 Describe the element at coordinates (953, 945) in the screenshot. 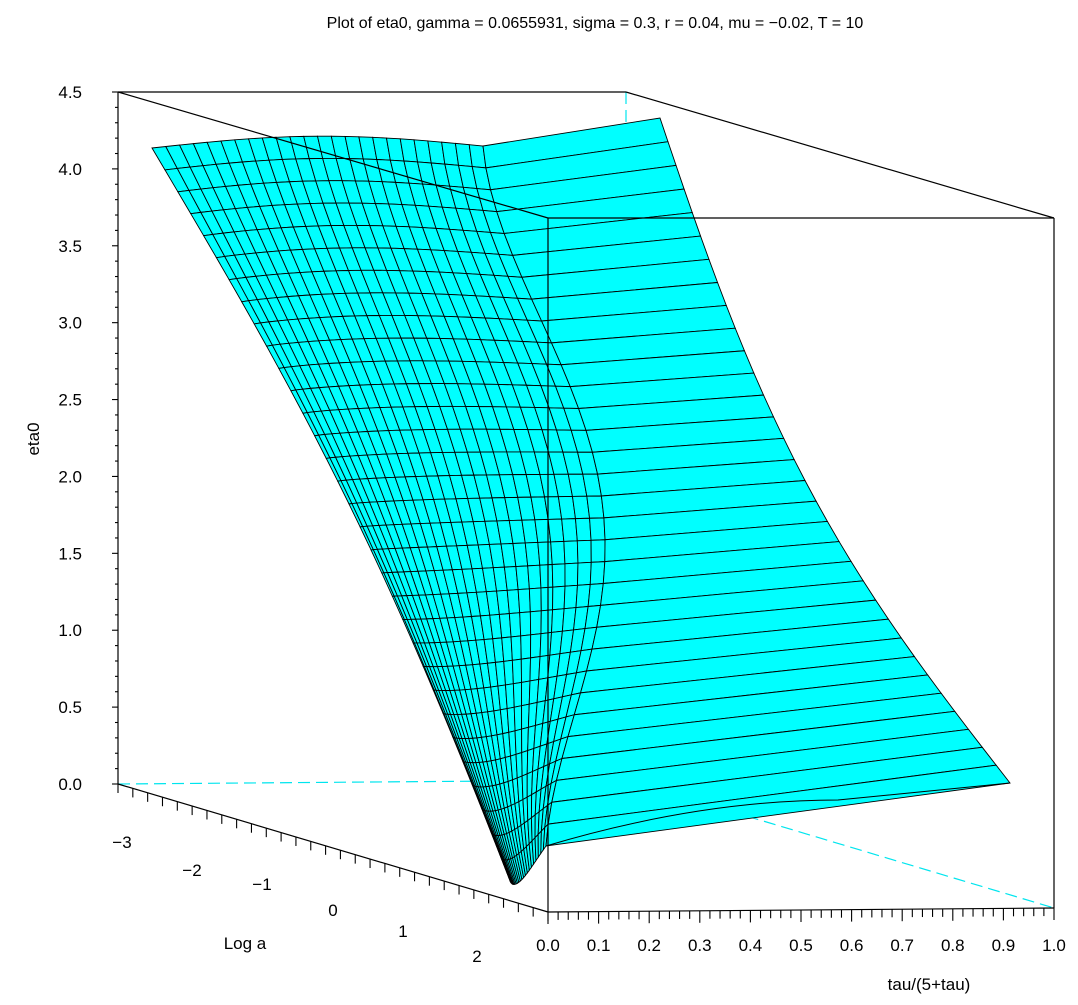

I see `y-tick-label: 0.8` at that location.